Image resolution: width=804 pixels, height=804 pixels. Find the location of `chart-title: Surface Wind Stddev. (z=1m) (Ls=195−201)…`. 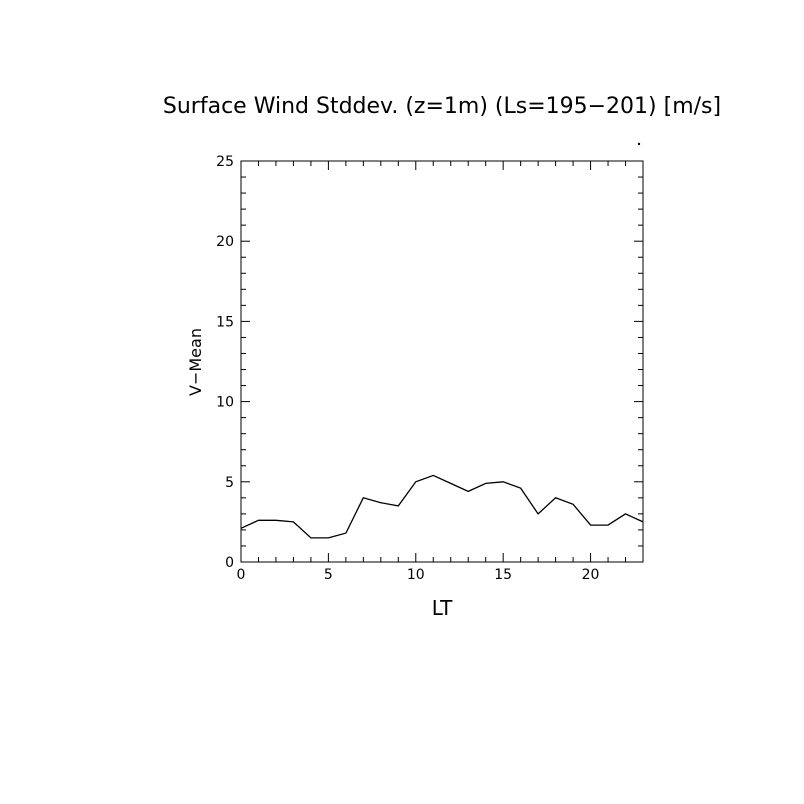

chart-title: Surface Wind Stddev. (z=1m) (Ls=195−201)… is located at coordinates (442, 106).